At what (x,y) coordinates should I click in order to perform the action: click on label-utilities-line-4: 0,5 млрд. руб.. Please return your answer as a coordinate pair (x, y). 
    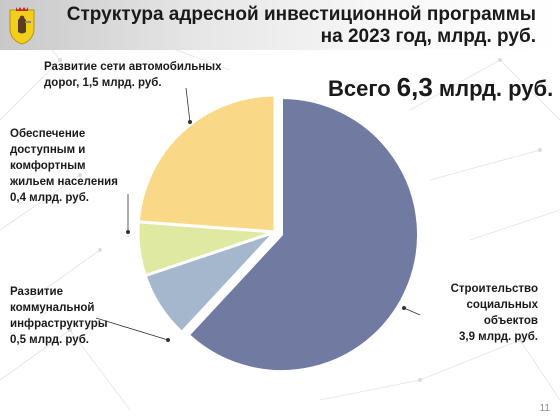
    Looking at the image, I should click on (49, 340).